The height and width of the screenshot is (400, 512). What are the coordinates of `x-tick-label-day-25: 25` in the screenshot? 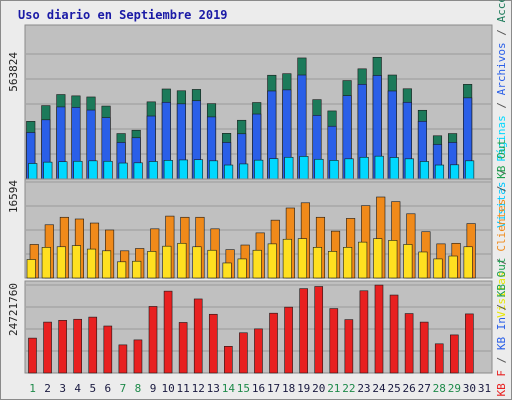 It's located at (393, 388).